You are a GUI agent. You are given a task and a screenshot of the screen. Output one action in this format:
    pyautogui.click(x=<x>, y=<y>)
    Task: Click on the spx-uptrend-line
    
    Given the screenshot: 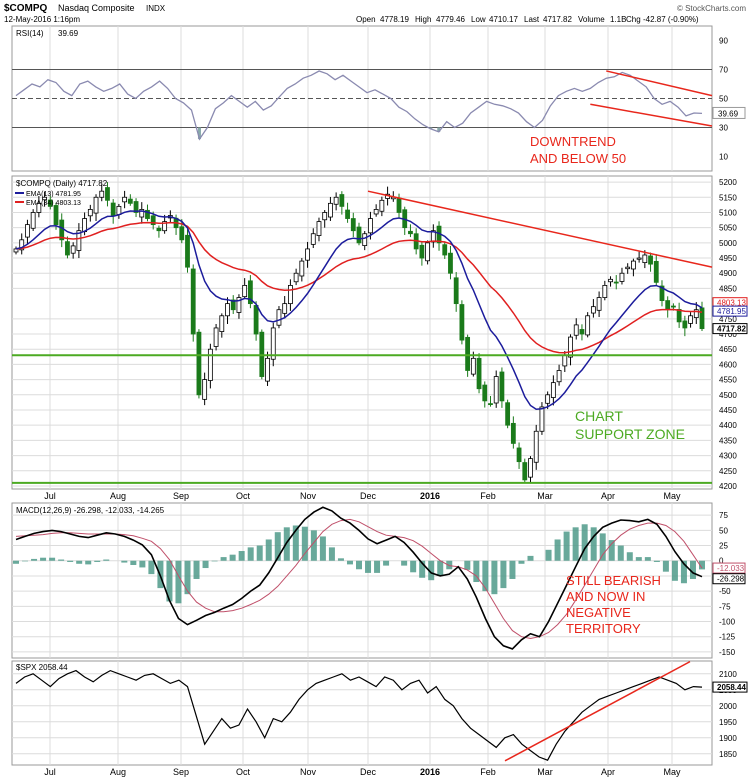 What is the action you would take?
    pyautogui.click(x=597, y=711)
    